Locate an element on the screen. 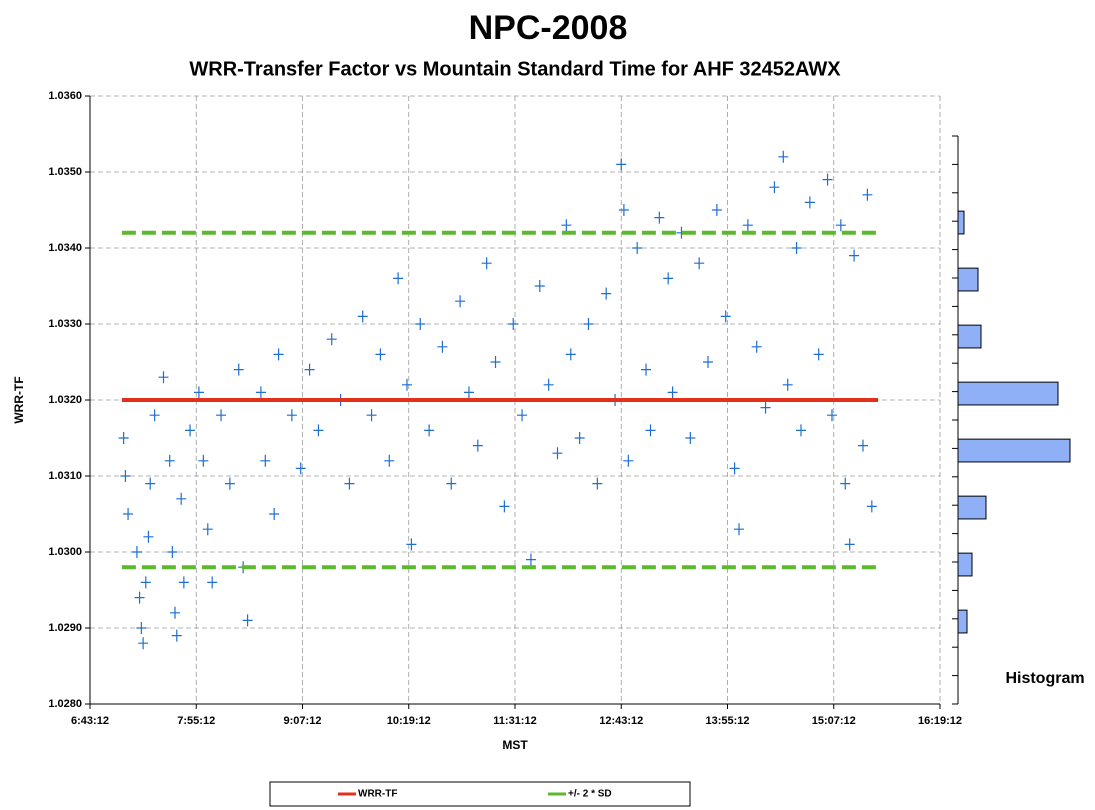 Image resolution: width=1095 pixels, height=810 pixels. x-tick-label: 15:07:12 is located at coordinates (834, 721).